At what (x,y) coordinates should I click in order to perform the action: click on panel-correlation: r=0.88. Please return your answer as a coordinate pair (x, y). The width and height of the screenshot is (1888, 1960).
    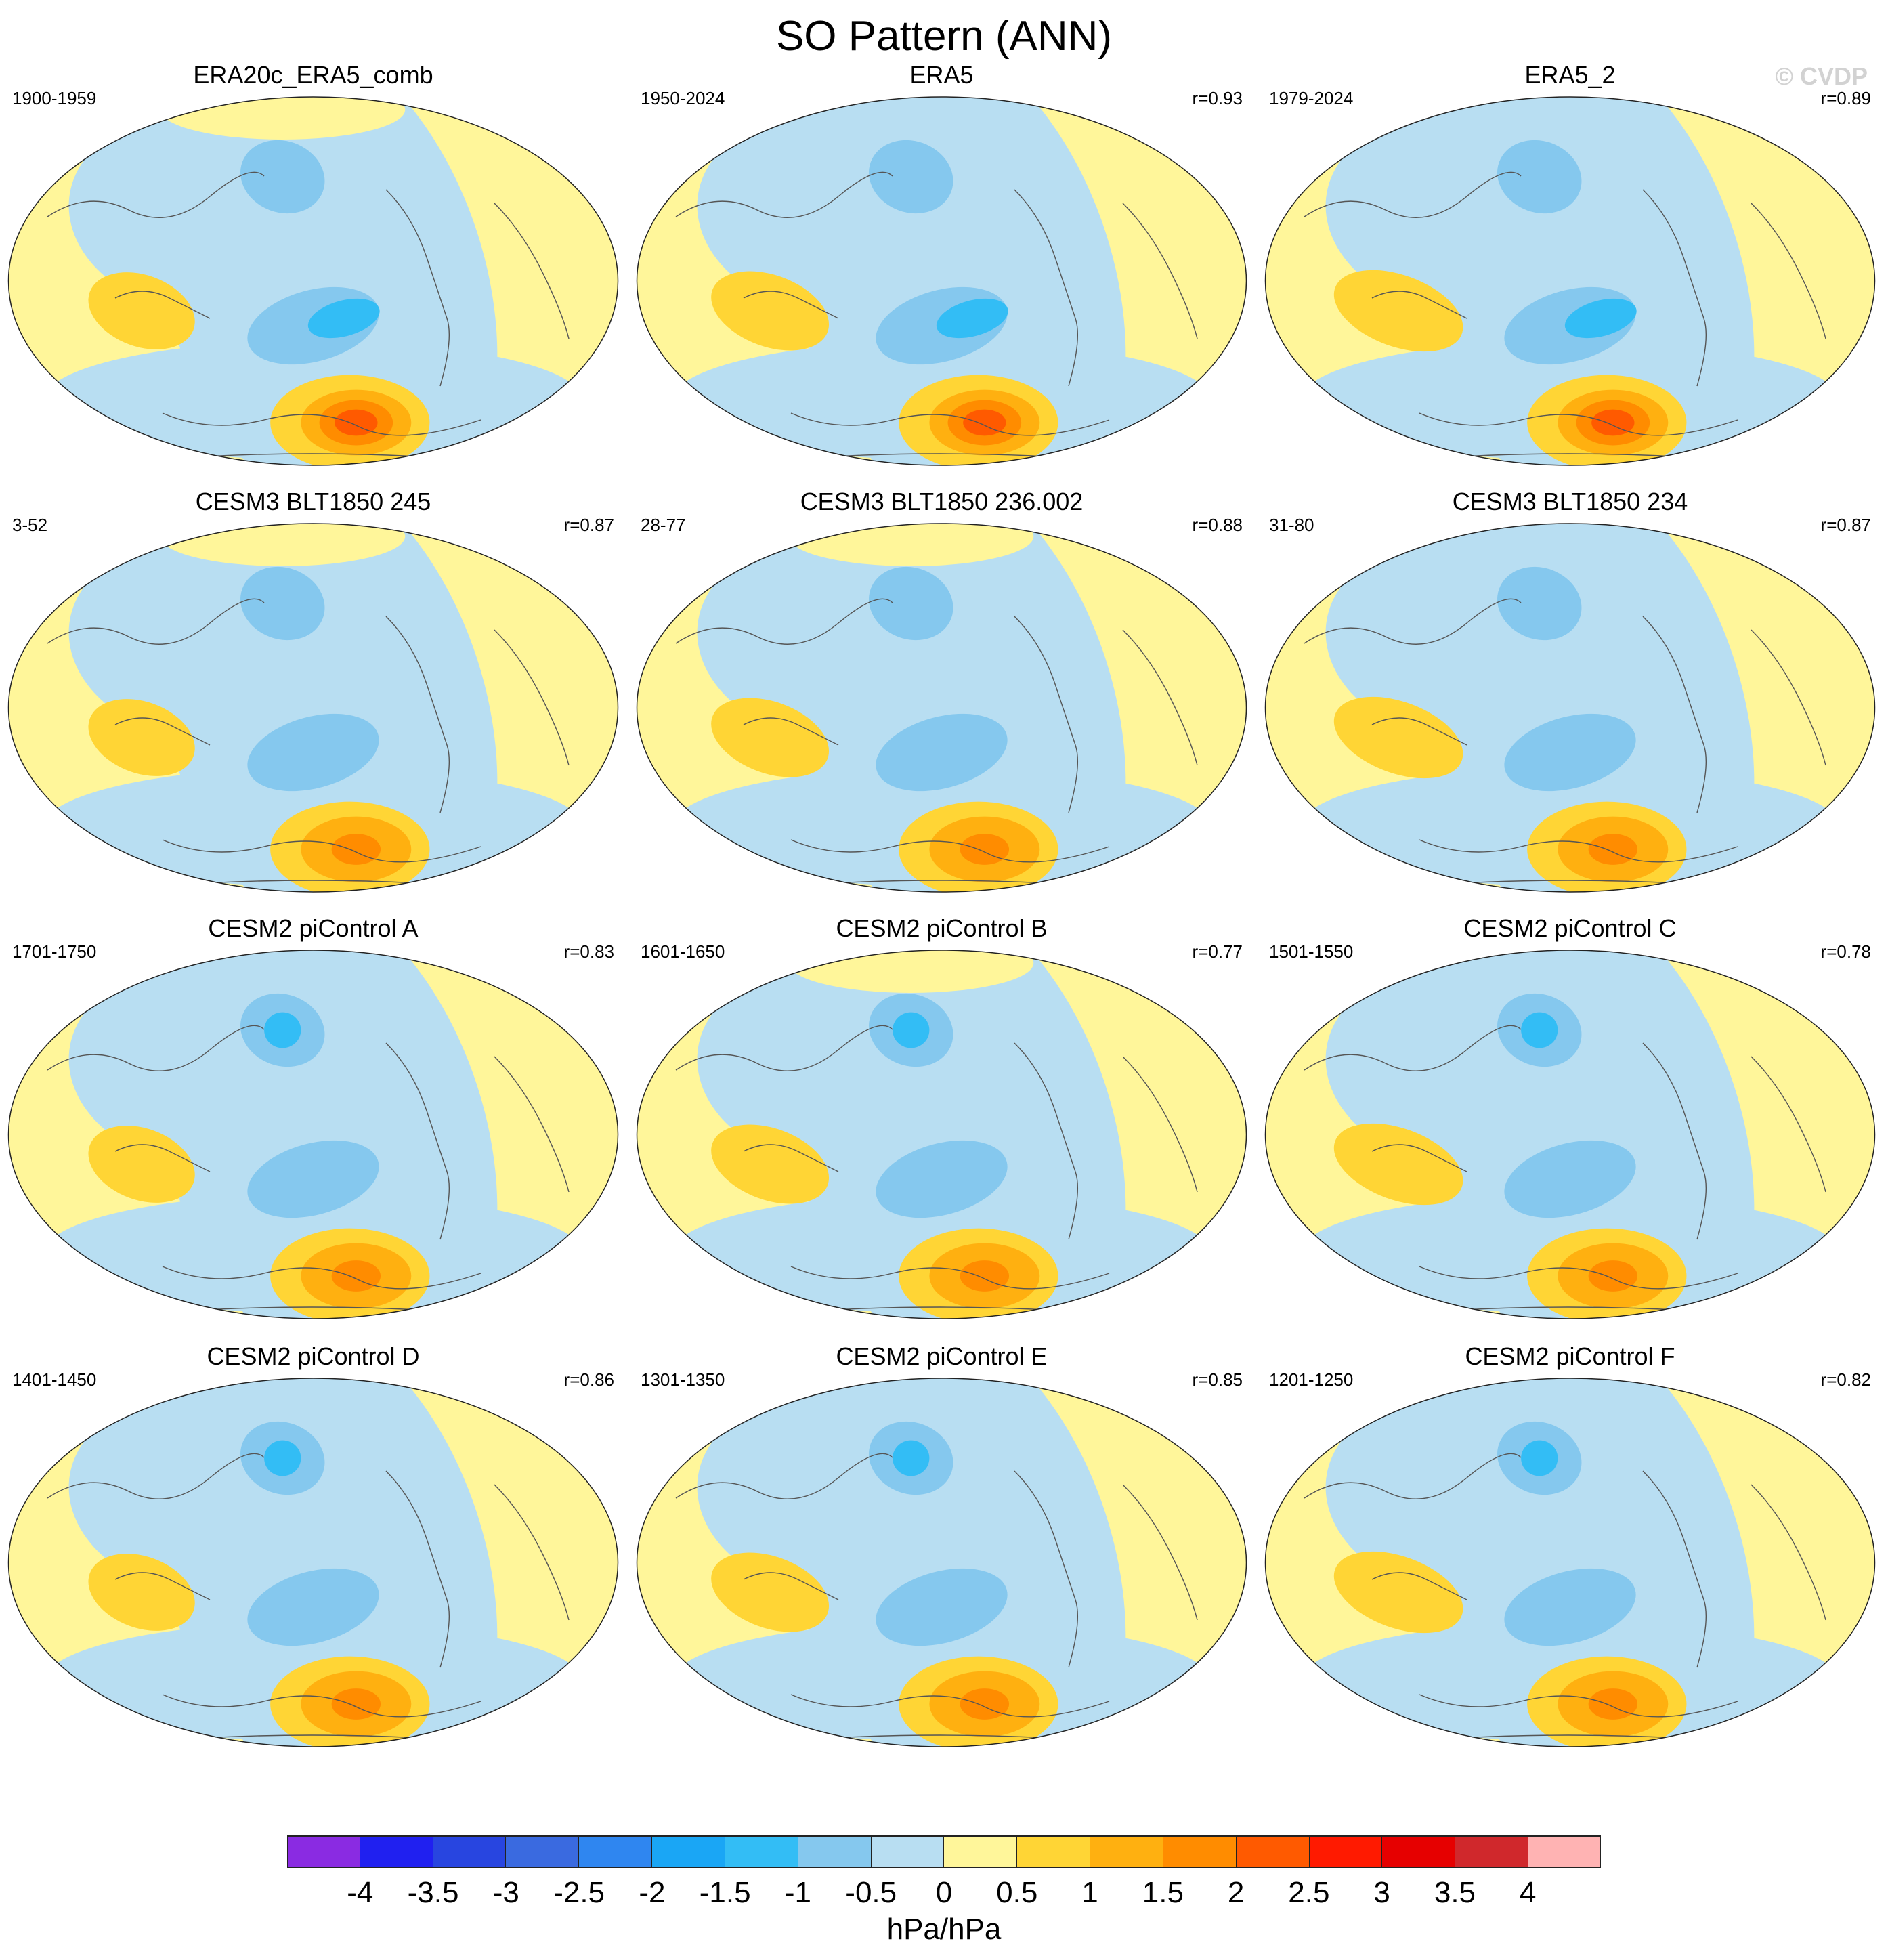
    Looking at the image, I should click on (1217, 525).